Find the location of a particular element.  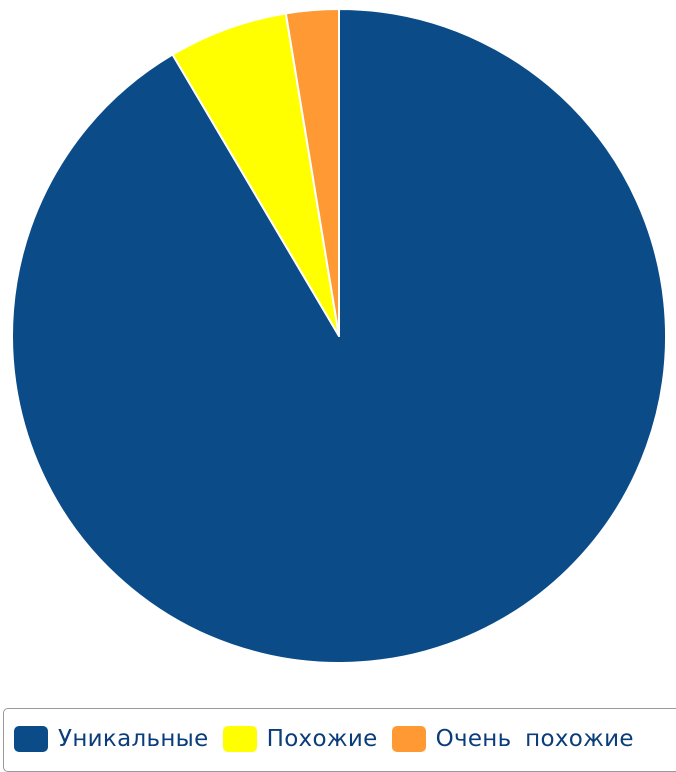

legend: Уникальные Похожие Очень похожие is located at coordinates (339, 740).